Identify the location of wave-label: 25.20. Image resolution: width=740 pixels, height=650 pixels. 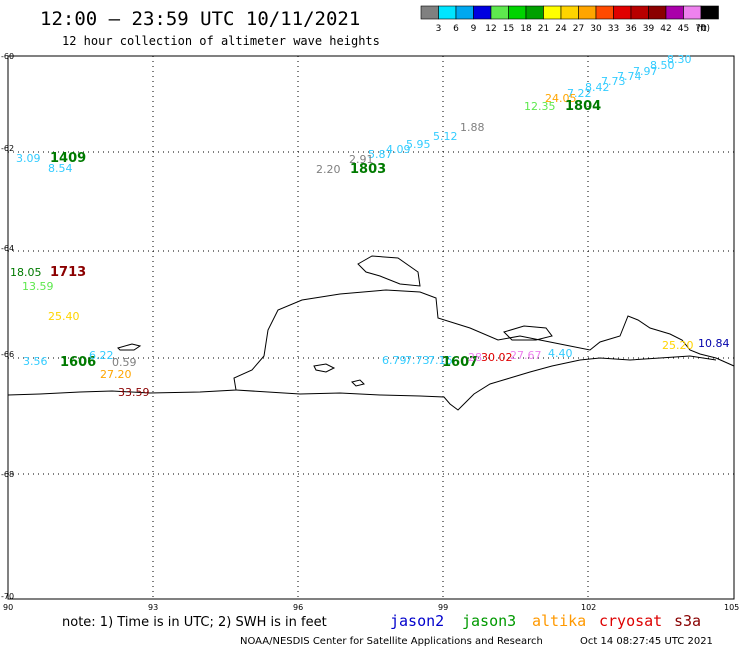
(678, 345).